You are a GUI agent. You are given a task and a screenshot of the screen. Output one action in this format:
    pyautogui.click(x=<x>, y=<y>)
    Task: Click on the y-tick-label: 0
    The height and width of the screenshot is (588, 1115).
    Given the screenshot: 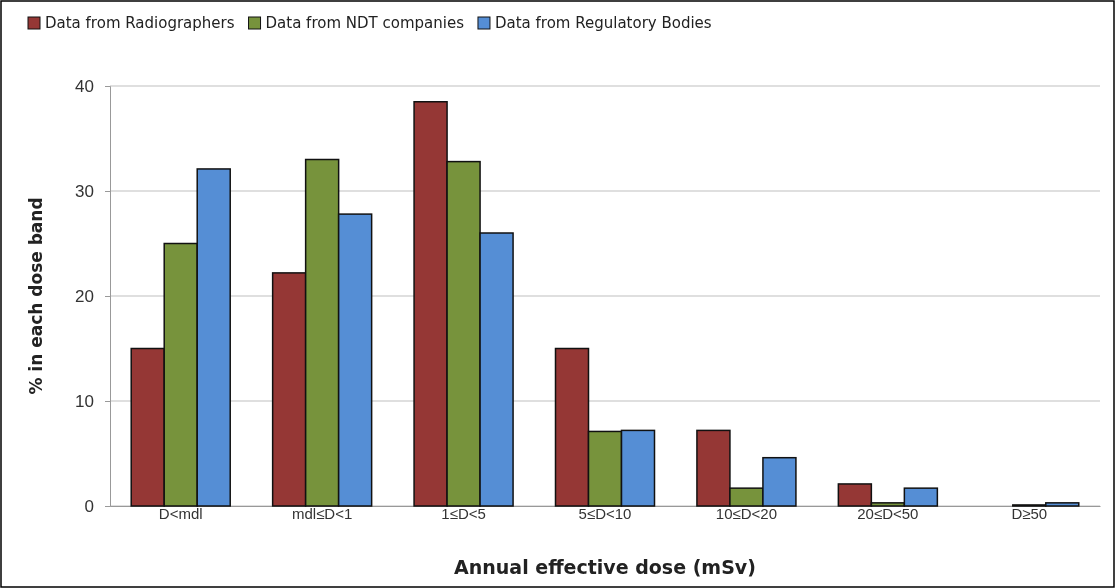 What is the action you would take?
    pyautogui.click(x=89, y=506)
    